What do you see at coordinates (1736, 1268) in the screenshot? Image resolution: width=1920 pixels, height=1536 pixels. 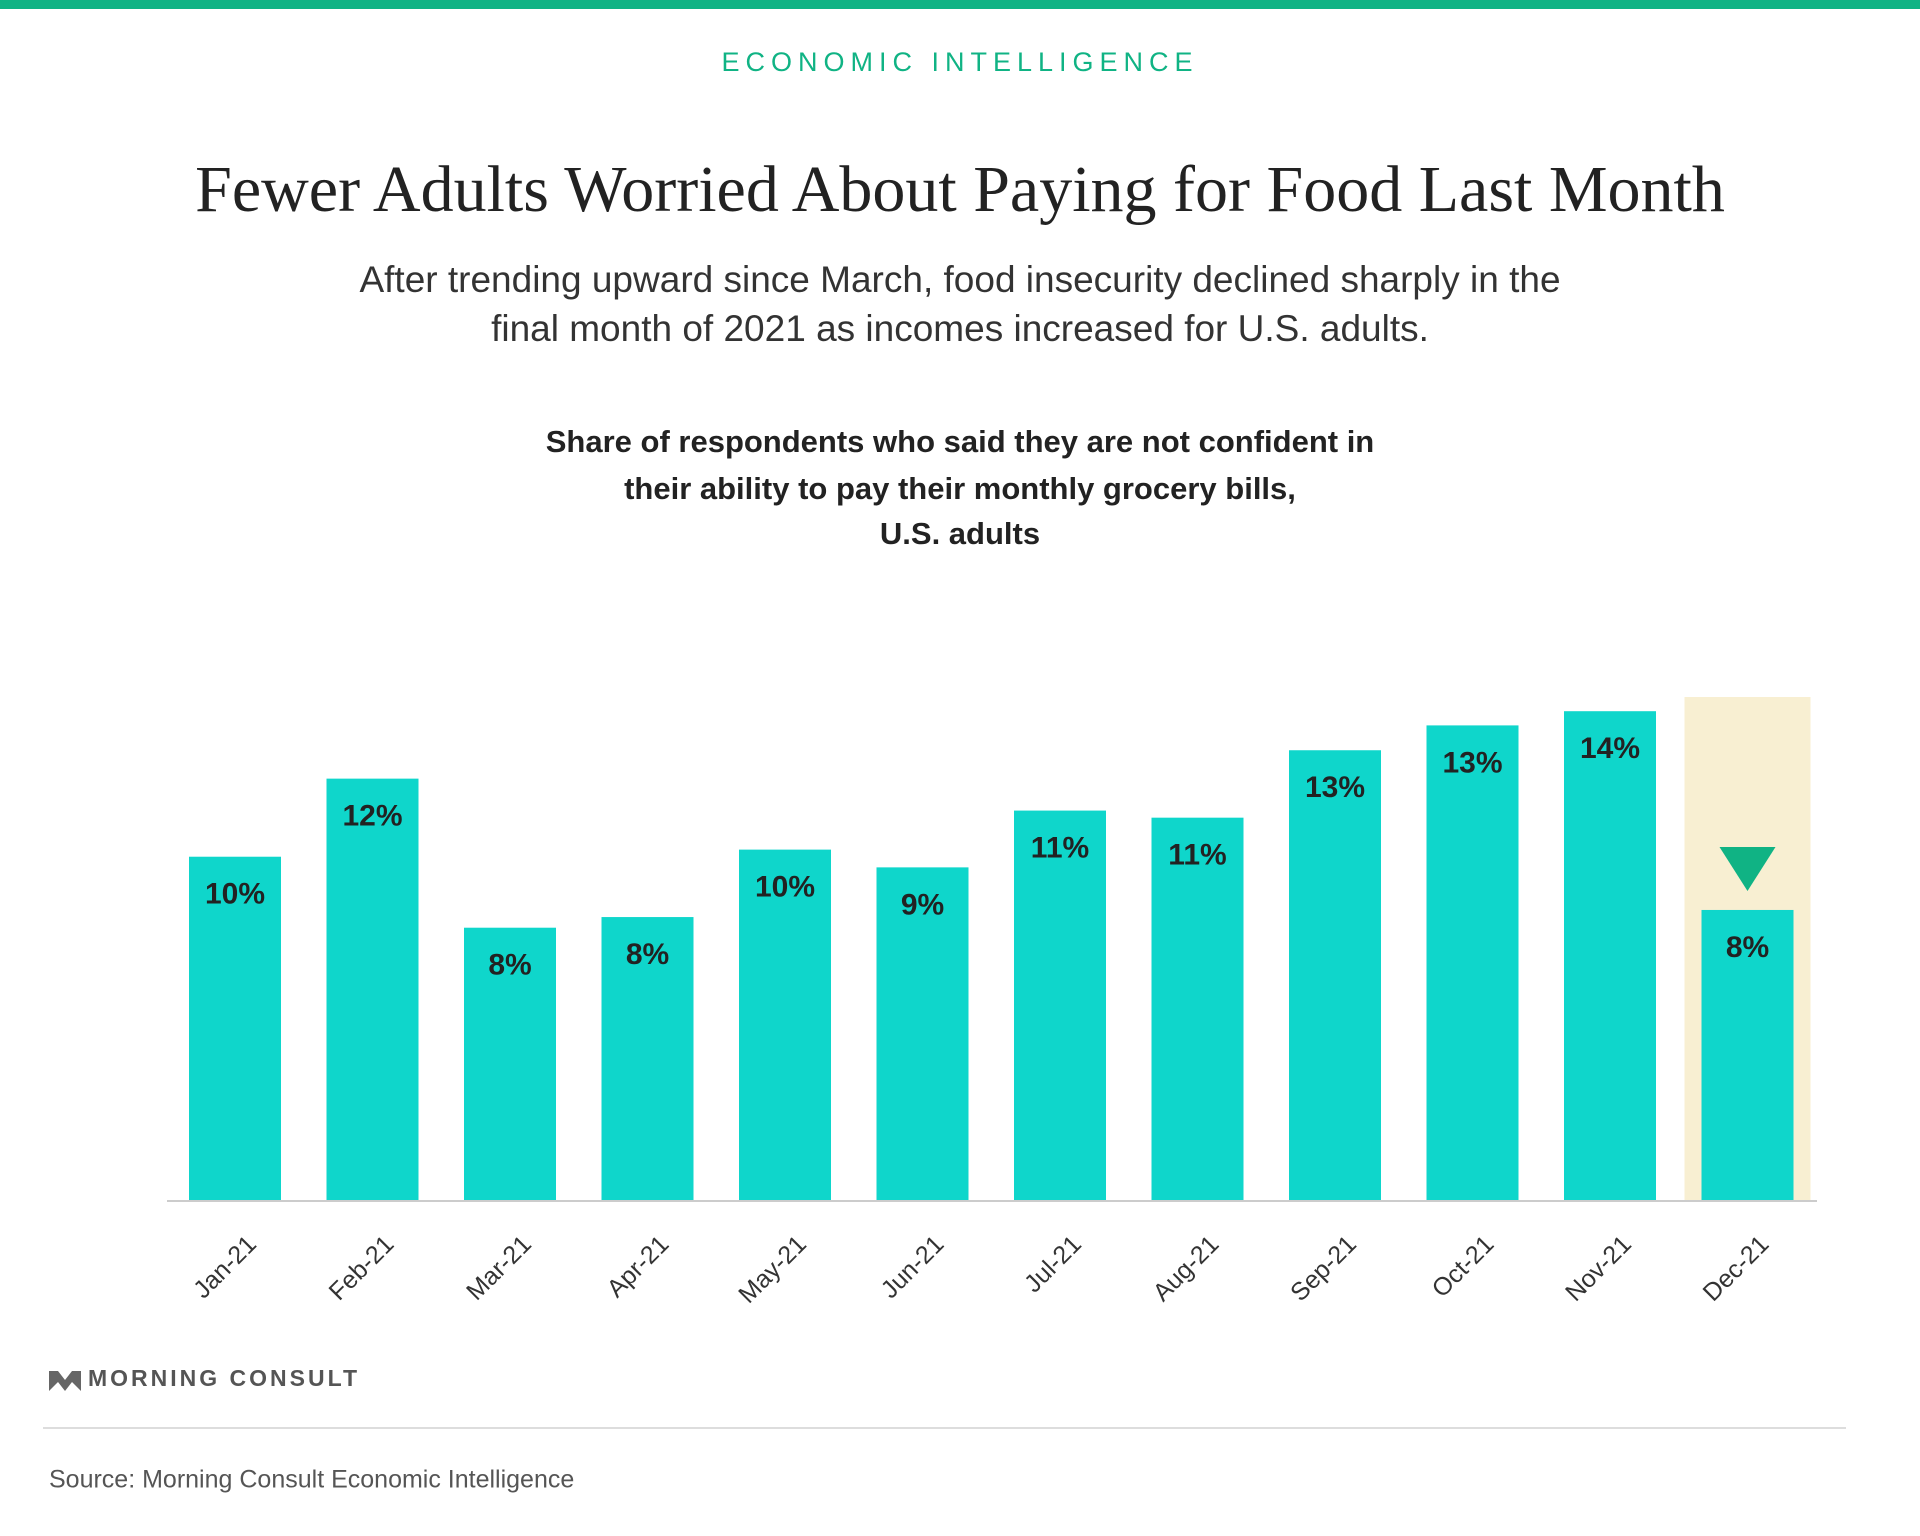 I see `x-tick-label: Dec-21` at bounding box center [1736, 1268].